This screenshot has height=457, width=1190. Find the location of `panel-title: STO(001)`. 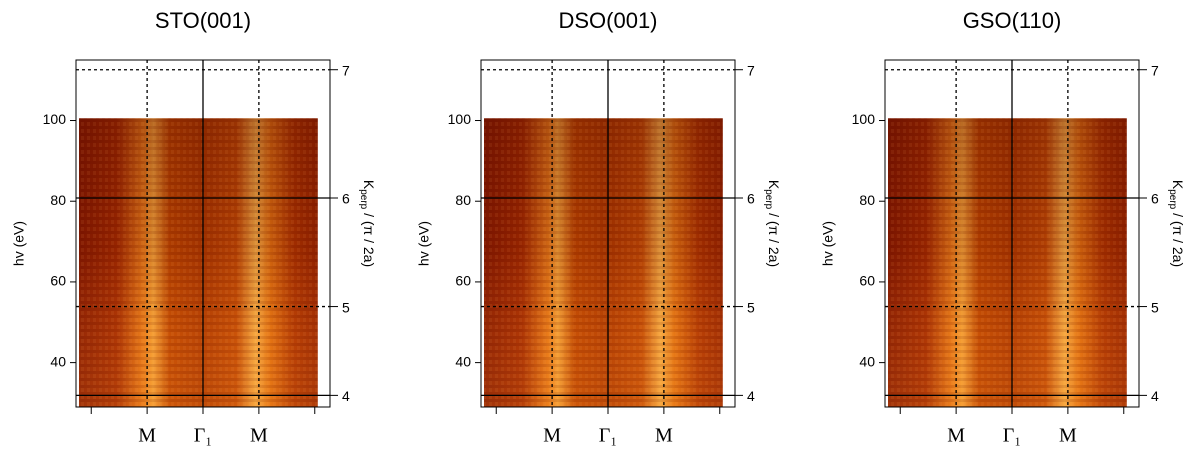

panel-title: STO(001) is located at coordinates (203, 20).